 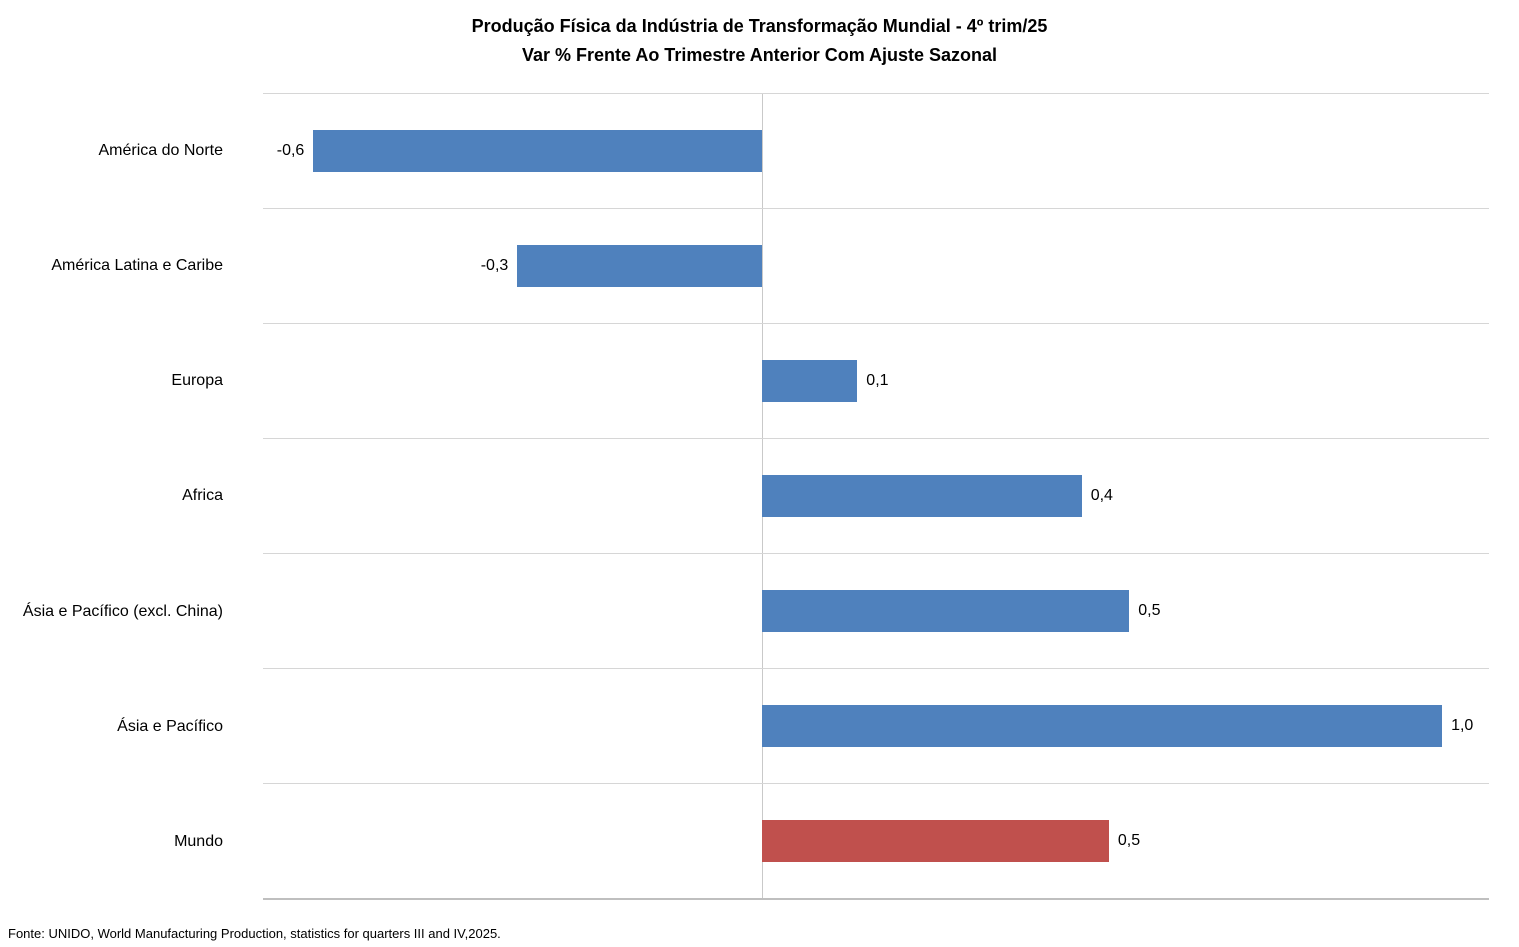 I want to click on value-label: 1,0, so click(x=1462, y=725).